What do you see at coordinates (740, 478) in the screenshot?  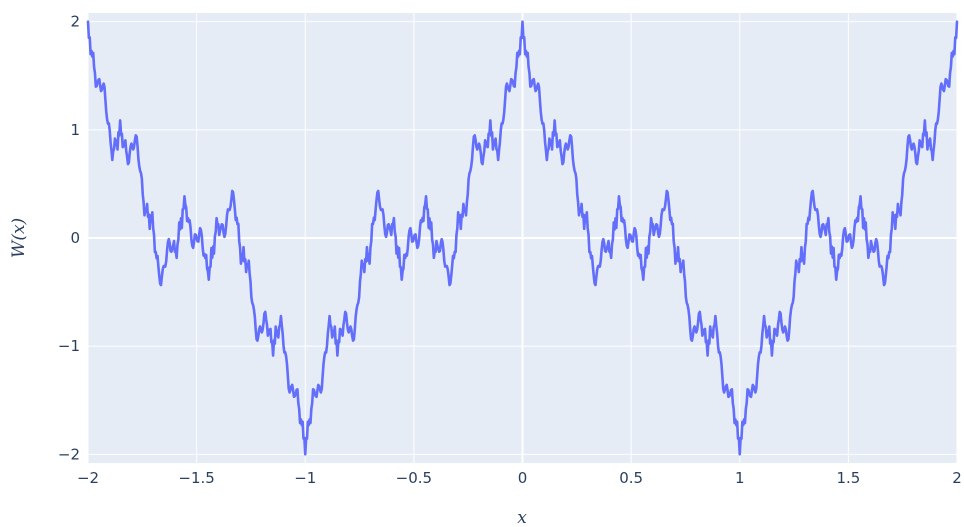 I see `x-tick-label: 1` at bounding box center [740, 478].